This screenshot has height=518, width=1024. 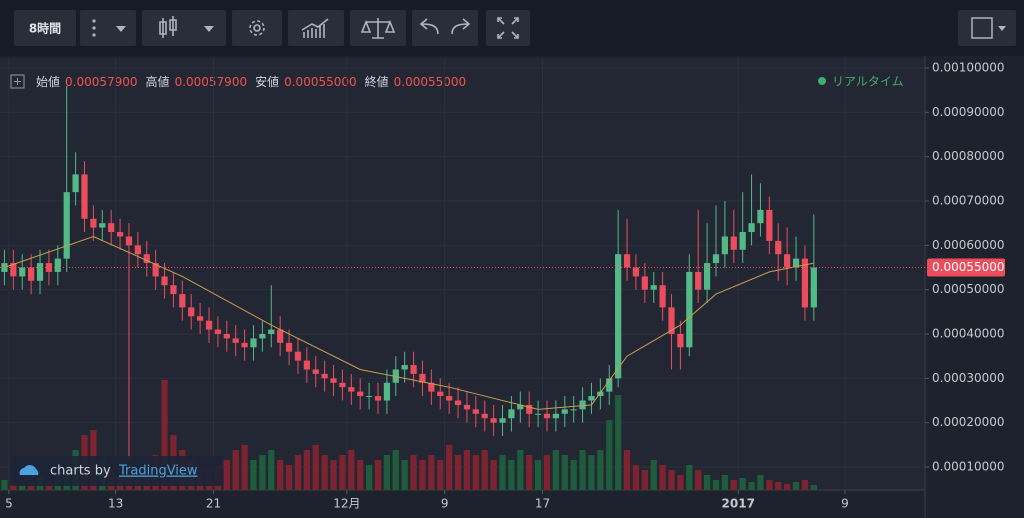 I want to click on indicators-button, so click(x=316, y=28).